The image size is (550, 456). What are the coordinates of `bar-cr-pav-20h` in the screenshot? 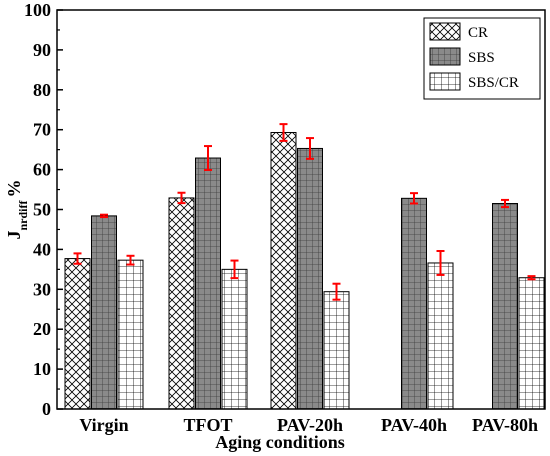 It's located at (283, 270).